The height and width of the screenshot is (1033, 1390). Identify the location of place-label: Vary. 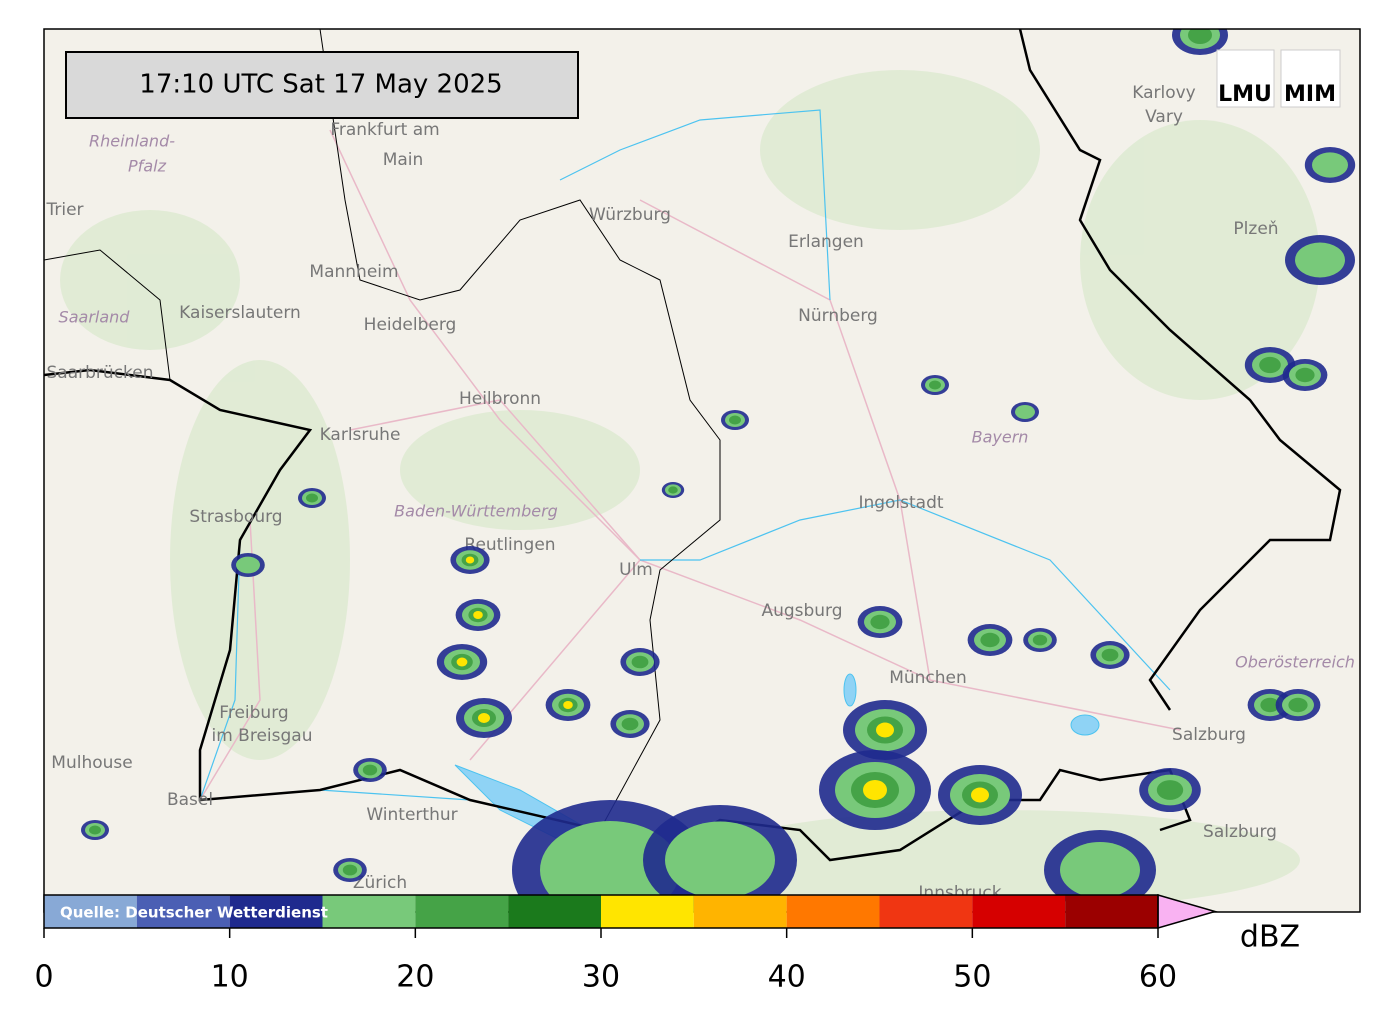
(1164, 117).